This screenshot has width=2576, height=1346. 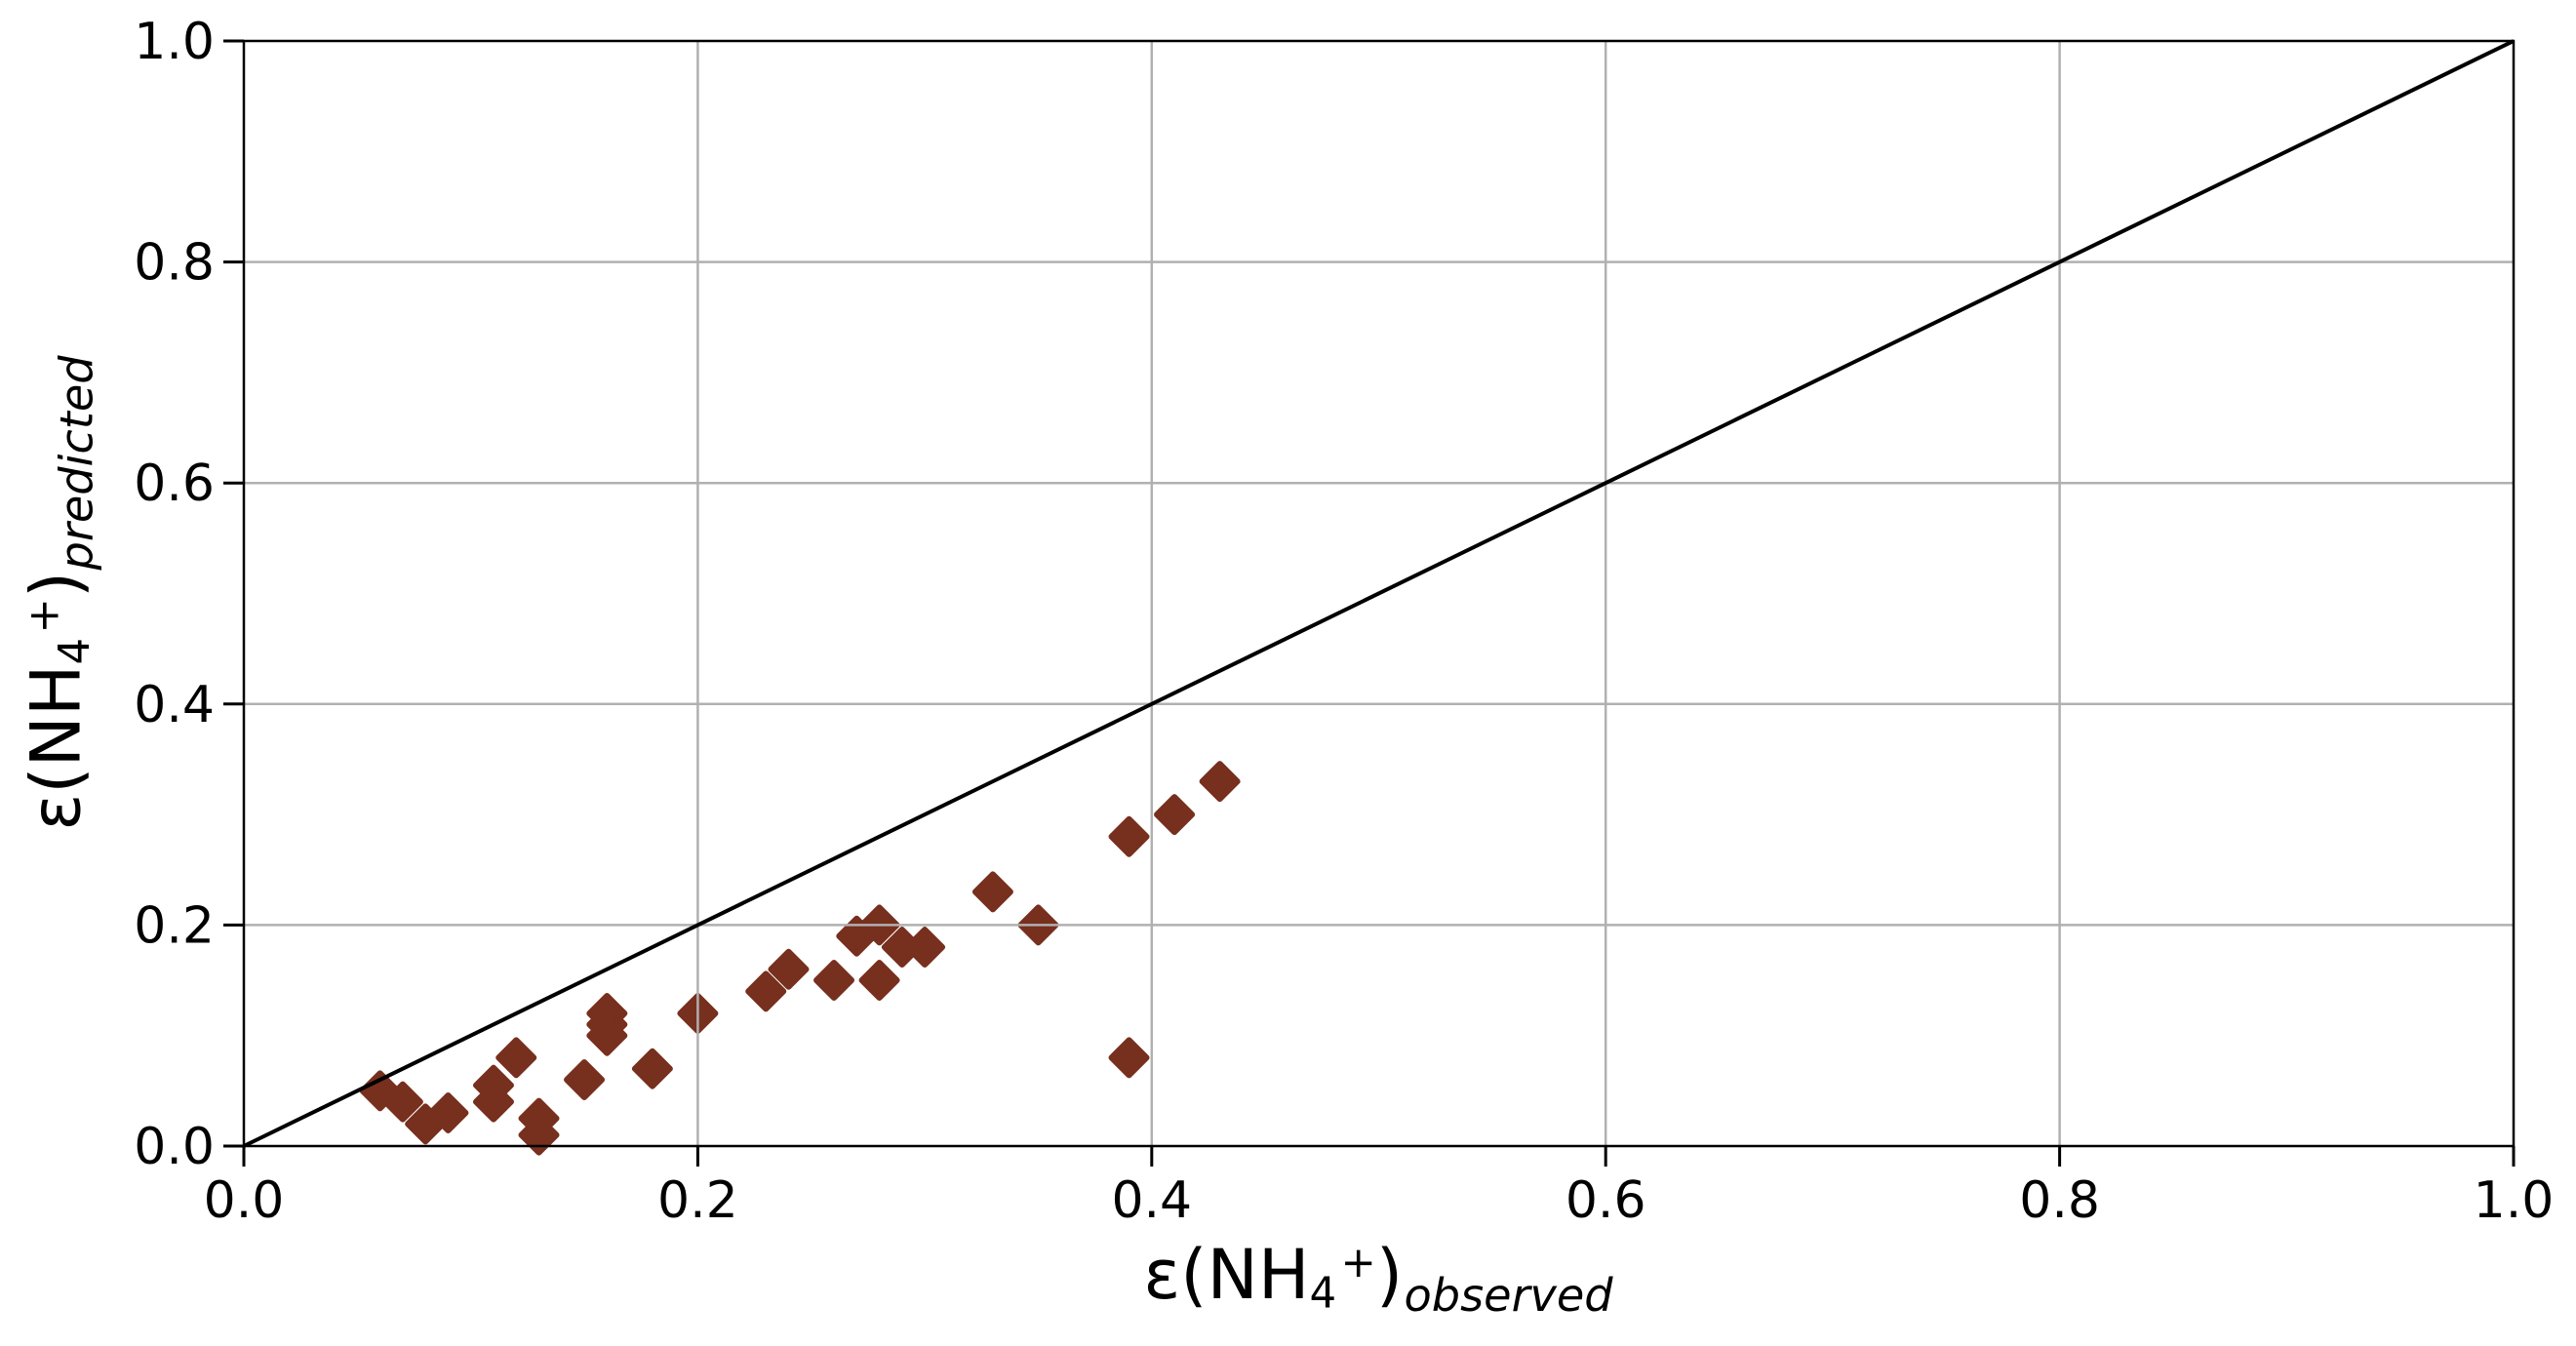 What do you see at coordinates (2059, 1200) in the screenshot?
I see `x-tick-label: 0.8` at bounding box center [2059, 1200].